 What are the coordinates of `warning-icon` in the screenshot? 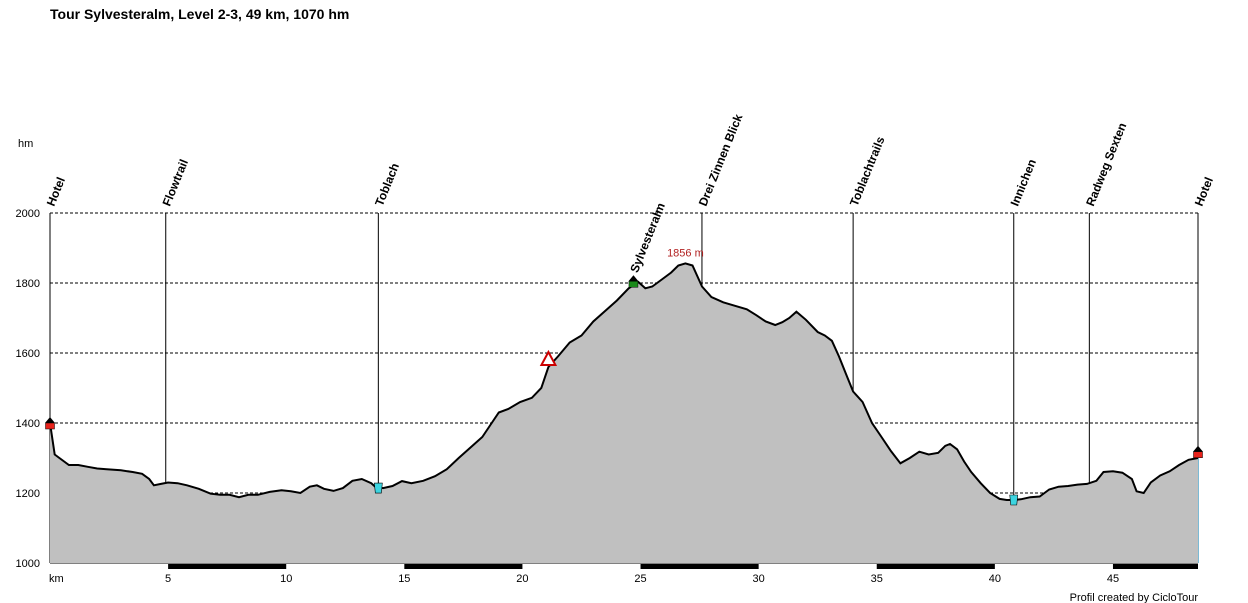 It's located at (548, 357).